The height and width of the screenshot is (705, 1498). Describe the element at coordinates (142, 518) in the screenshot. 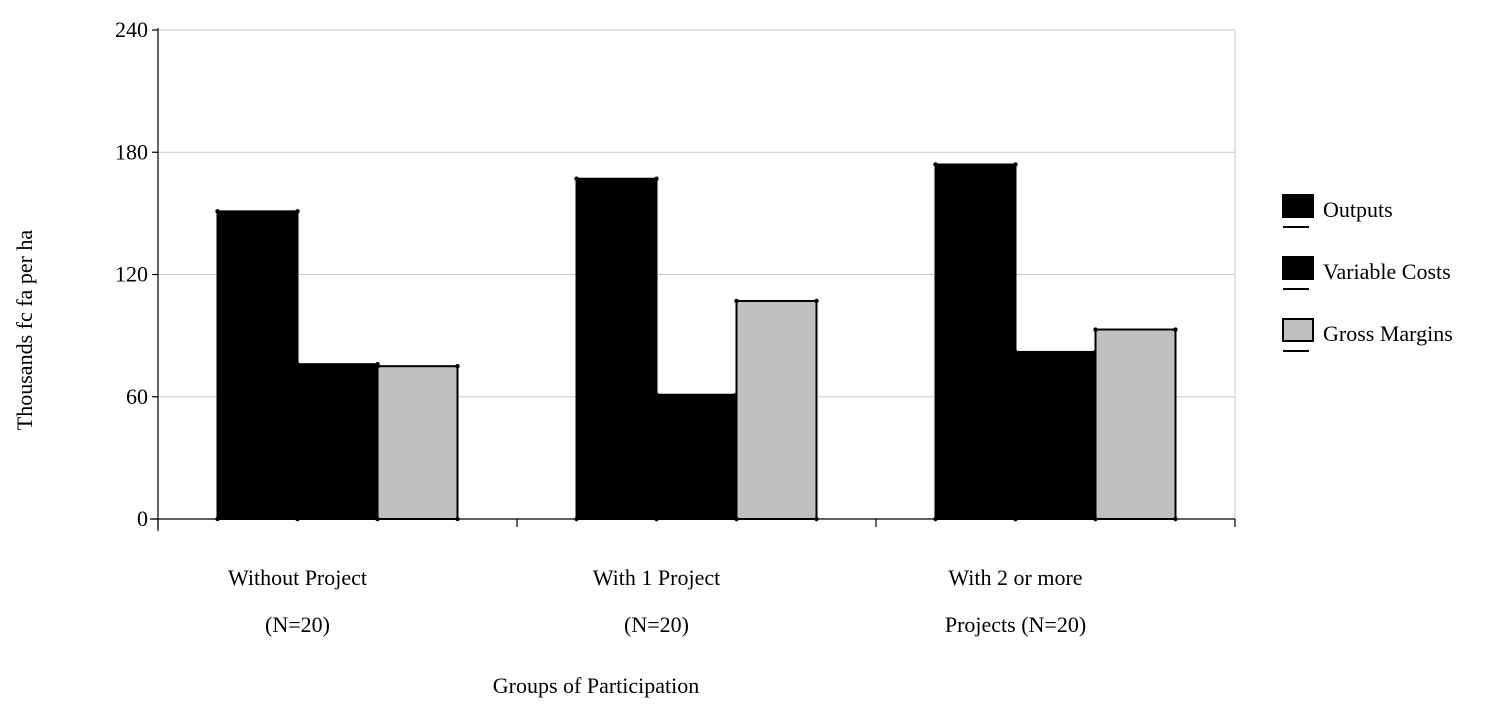

I see `y-tick-label: 0` at that location.